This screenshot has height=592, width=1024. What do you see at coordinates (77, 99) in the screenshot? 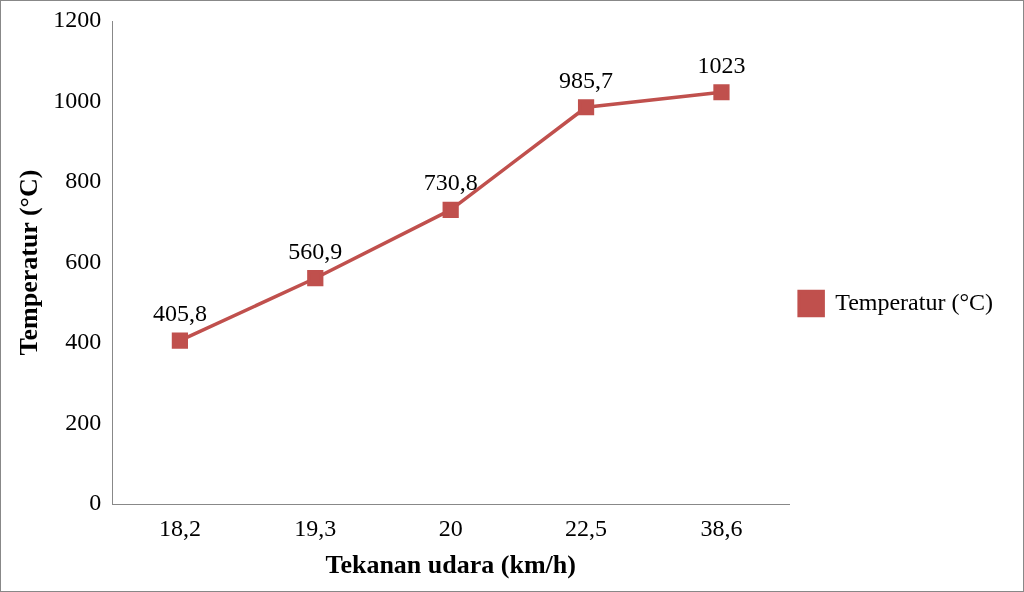
I see `y-tick-label: 1000` at bounding box center [77, 99].